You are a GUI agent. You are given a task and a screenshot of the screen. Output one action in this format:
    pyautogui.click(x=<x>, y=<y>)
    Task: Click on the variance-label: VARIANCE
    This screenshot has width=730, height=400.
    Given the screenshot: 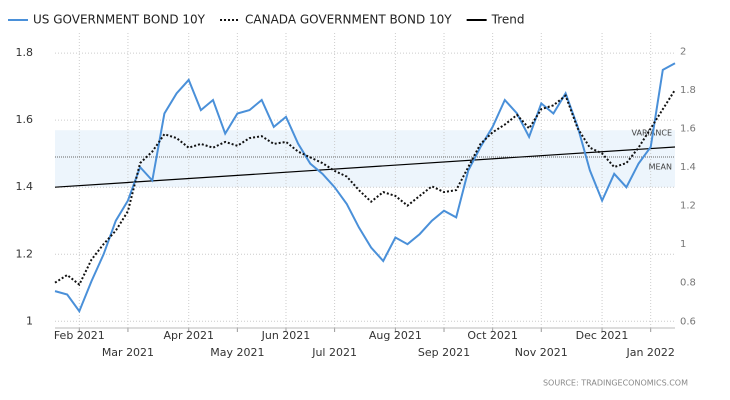 What is the action you would take?
    pyautogui.click(x=652, y=133)
    